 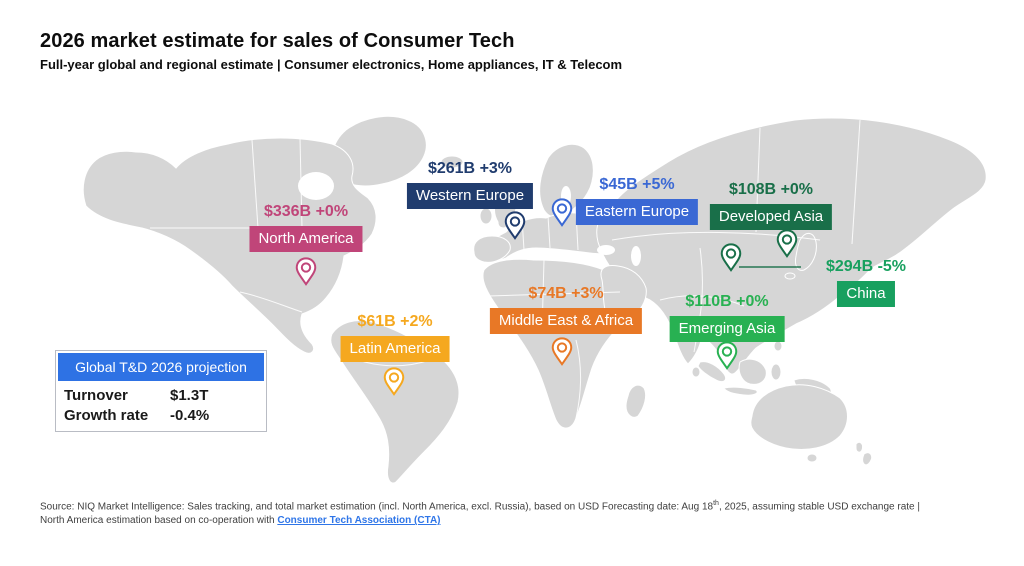 I want to click on map-greenland, so click(x=379, y=151).